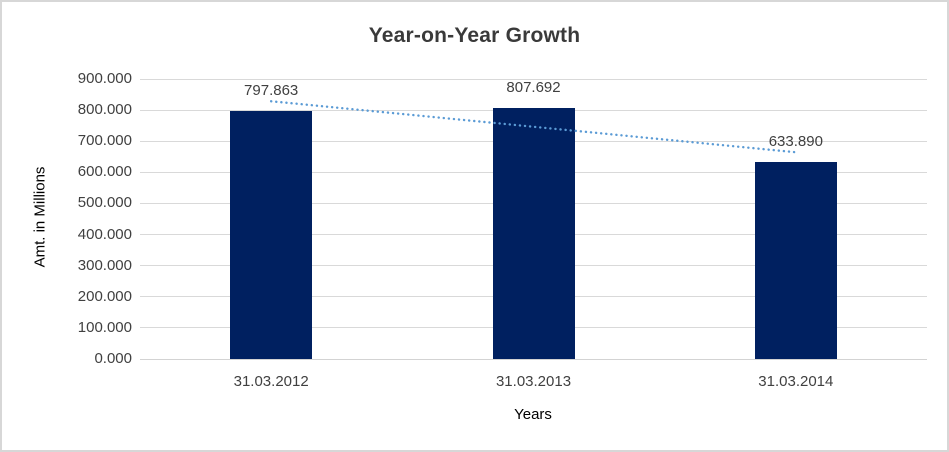 This screenshot has width=949, height=452. What do you see at coordinates (533, 359) in the screenshot?
I see `x-axis-line` at bounding box center [533, 359].